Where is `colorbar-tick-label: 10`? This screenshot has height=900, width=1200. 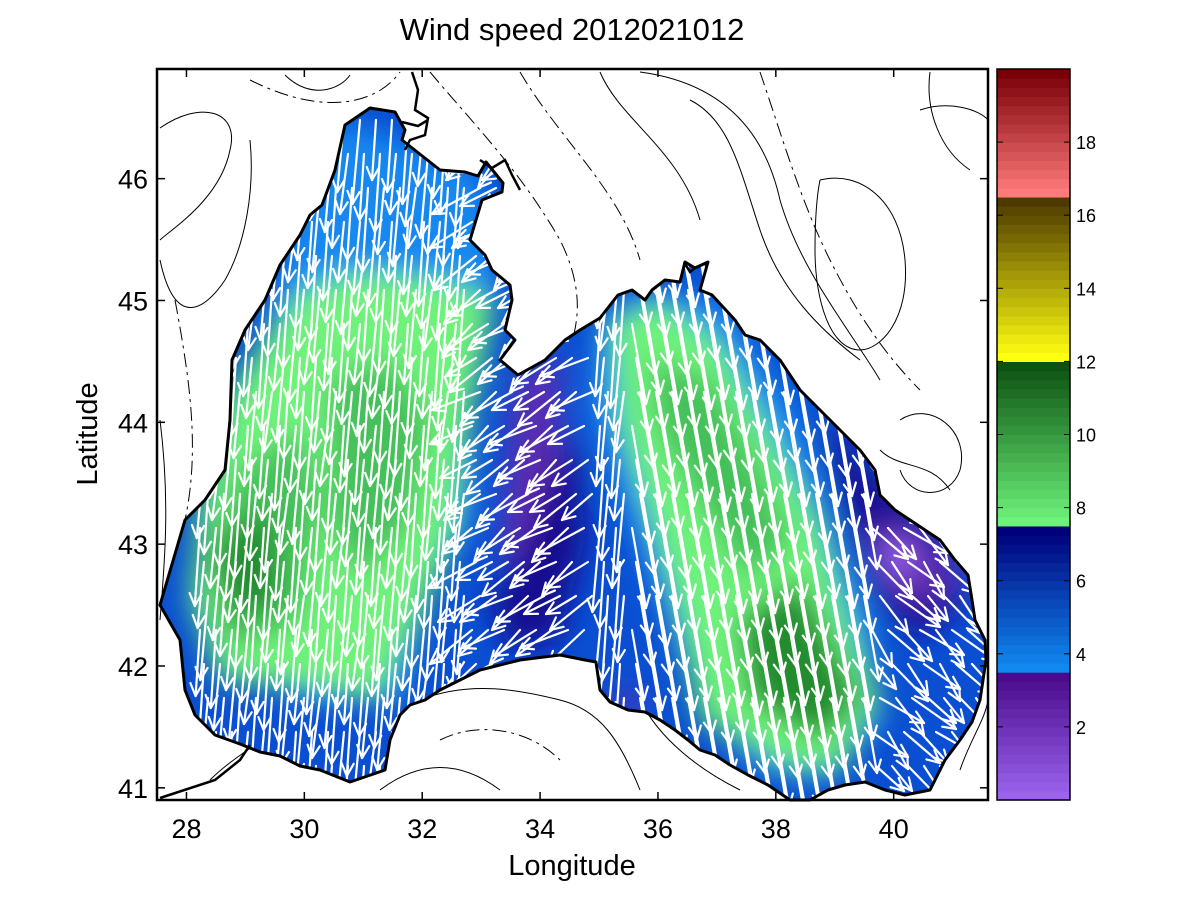
colorbar-tick-label: 10 is located at coordinates (1086, 436).